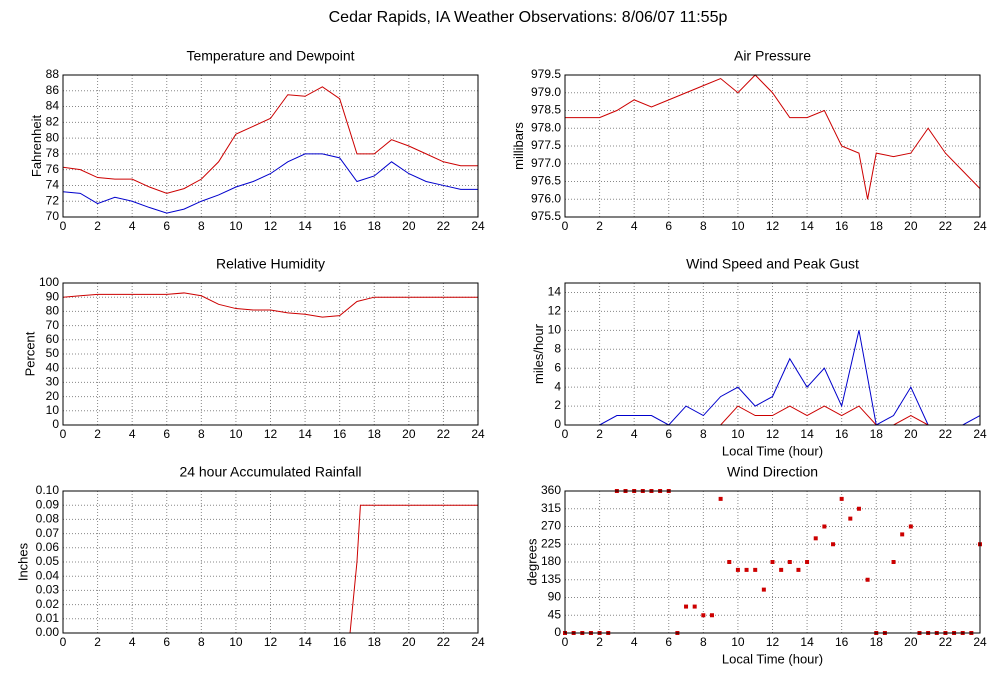  I want to click on panel-title: Air Pressure, so click(772, 56).